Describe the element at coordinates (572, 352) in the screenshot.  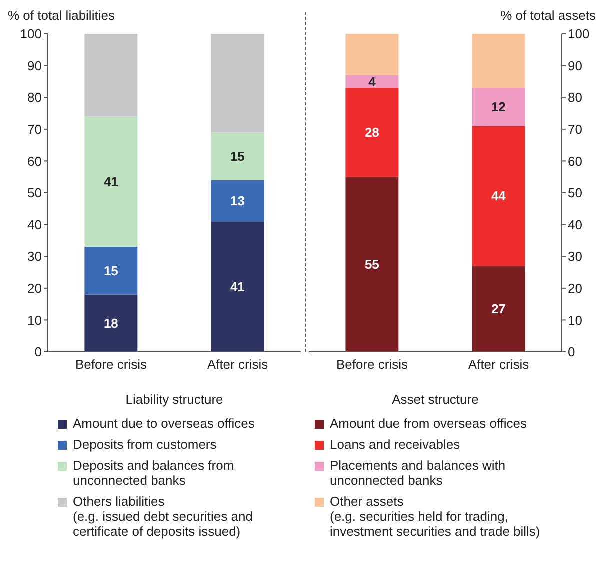
I see `y2-tick-label: 0` at that location.